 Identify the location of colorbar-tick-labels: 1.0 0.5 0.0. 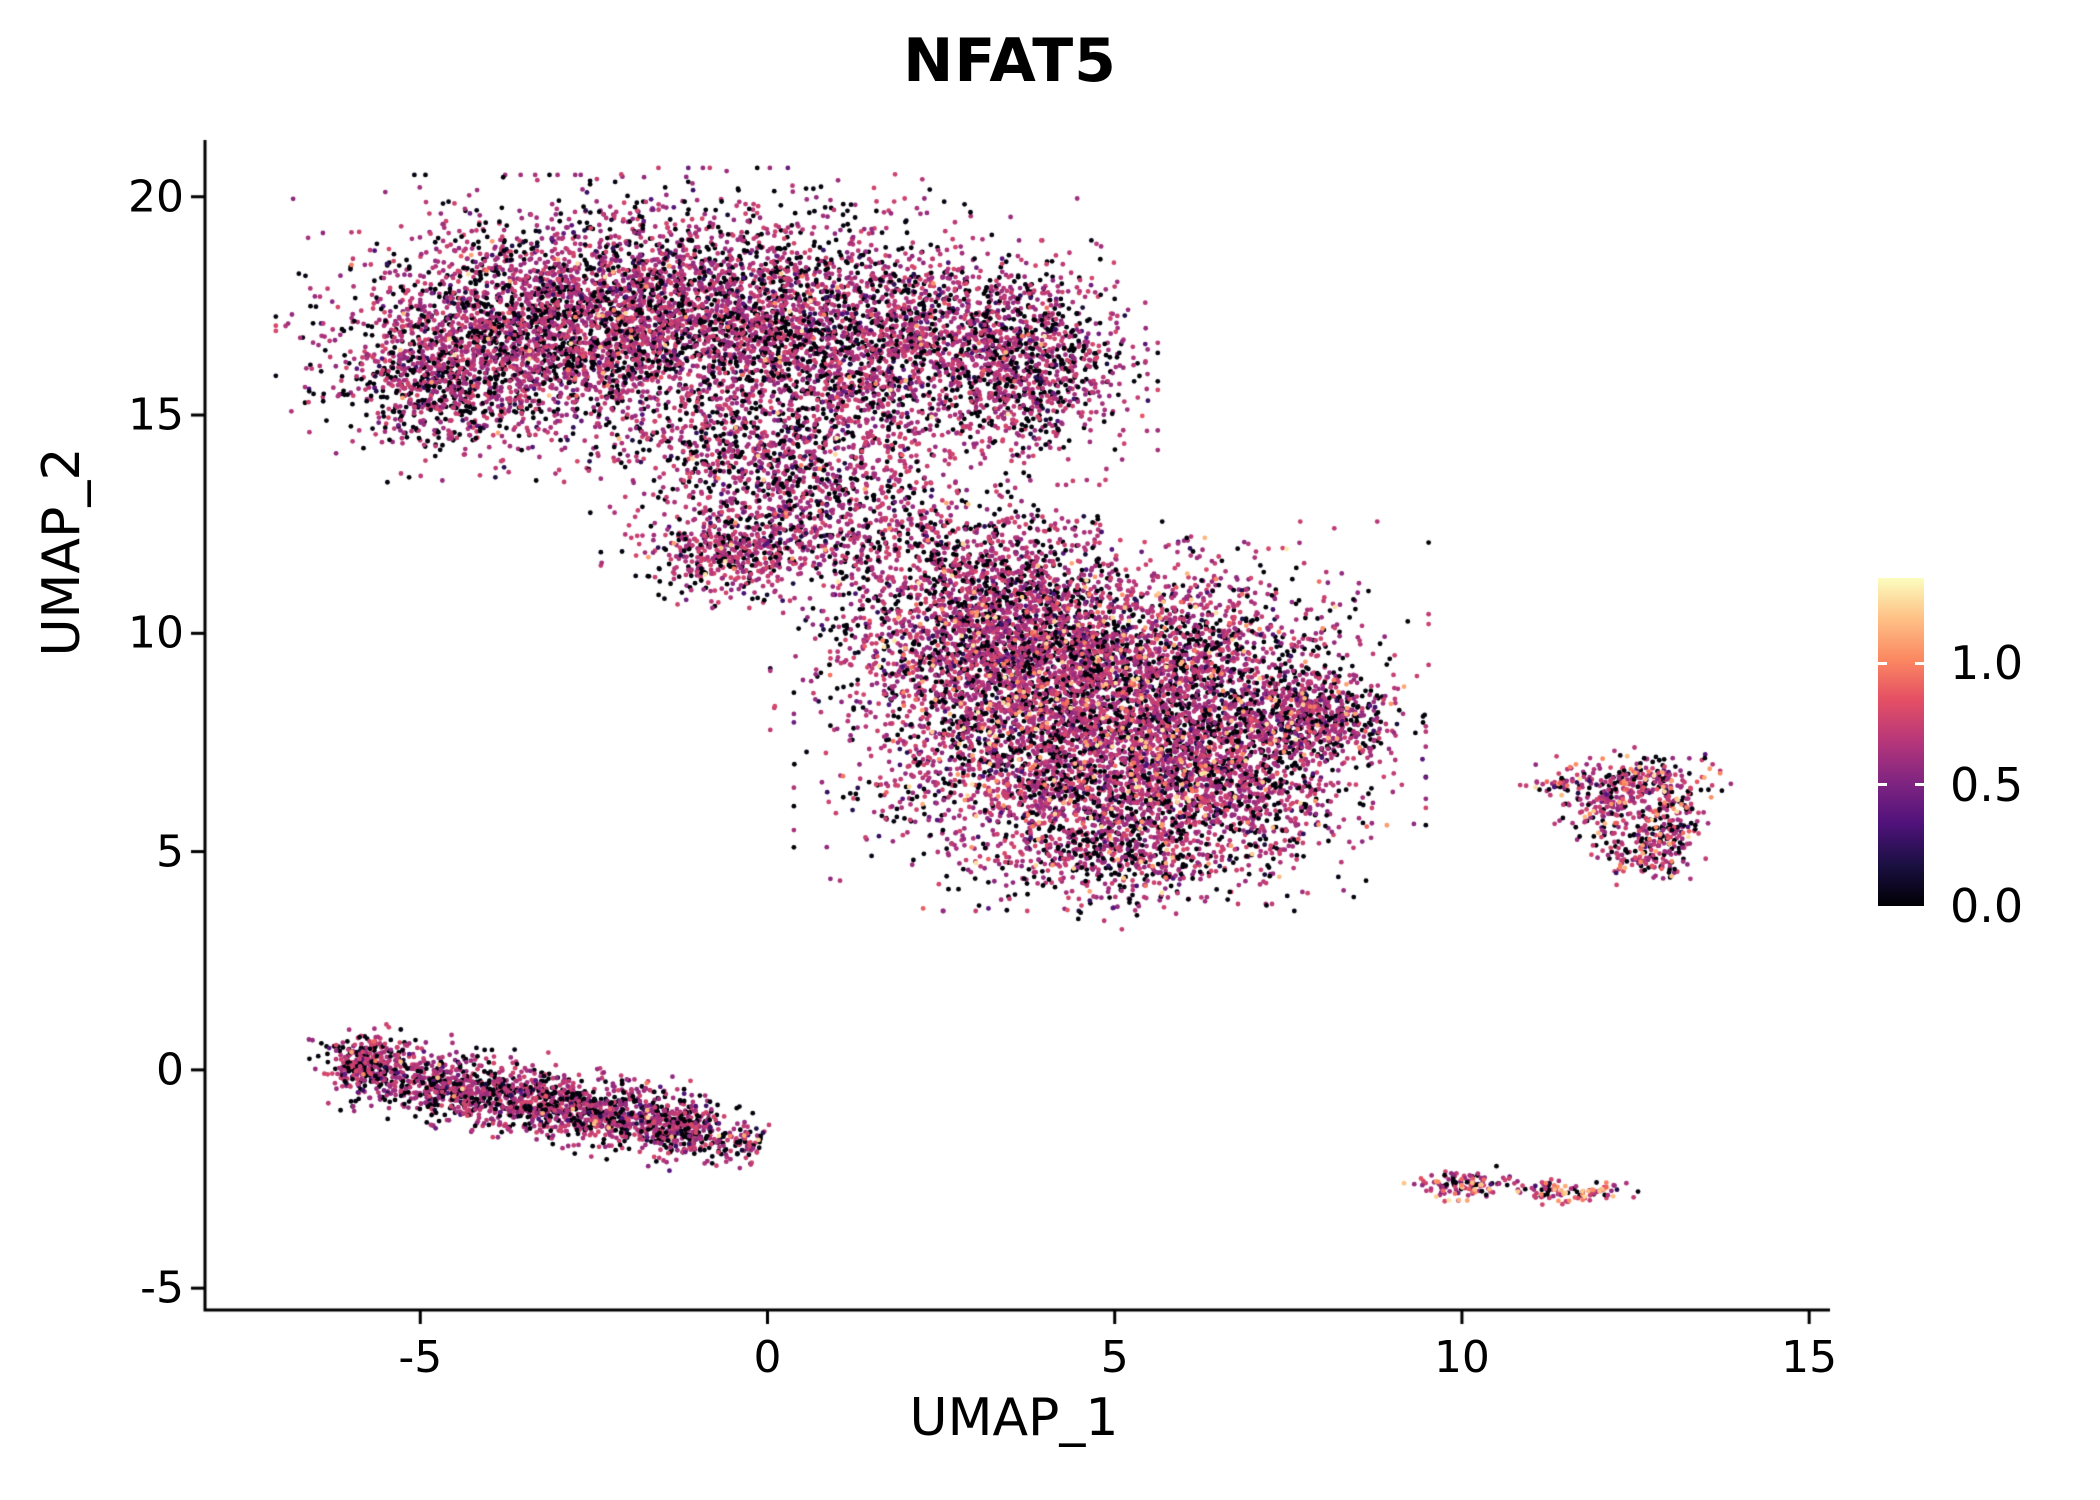
(1989, 755).